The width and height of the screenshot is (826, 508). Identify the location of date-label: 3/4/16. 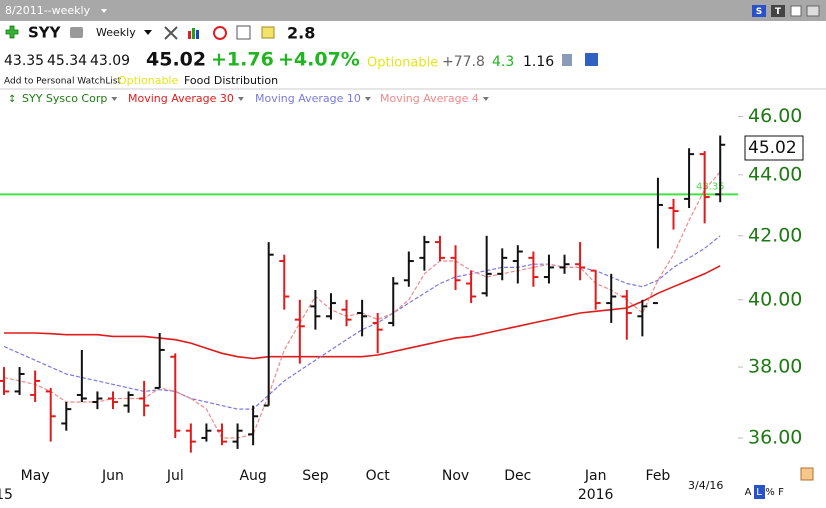
(705, 485).